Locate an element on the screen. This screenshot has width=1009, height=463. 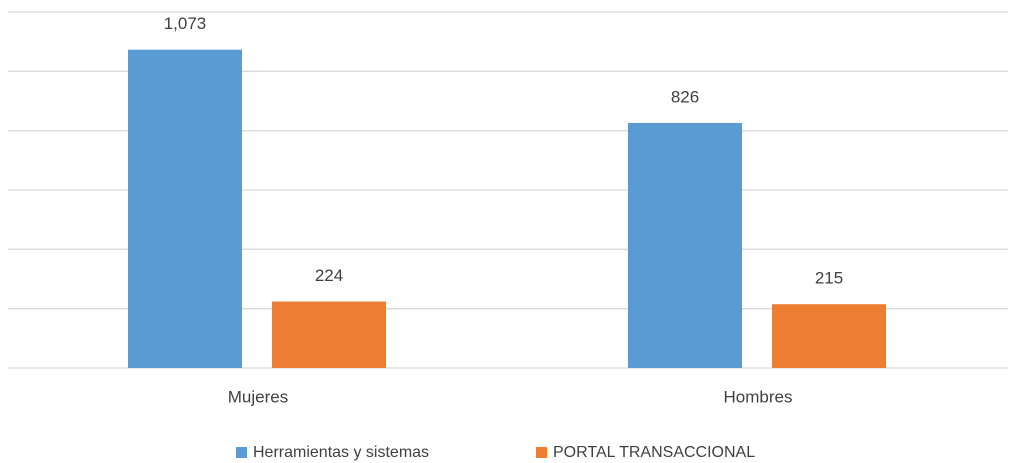
legend-label: PORTAL TRANSACCIONAL is located at coordinates (654, 452).